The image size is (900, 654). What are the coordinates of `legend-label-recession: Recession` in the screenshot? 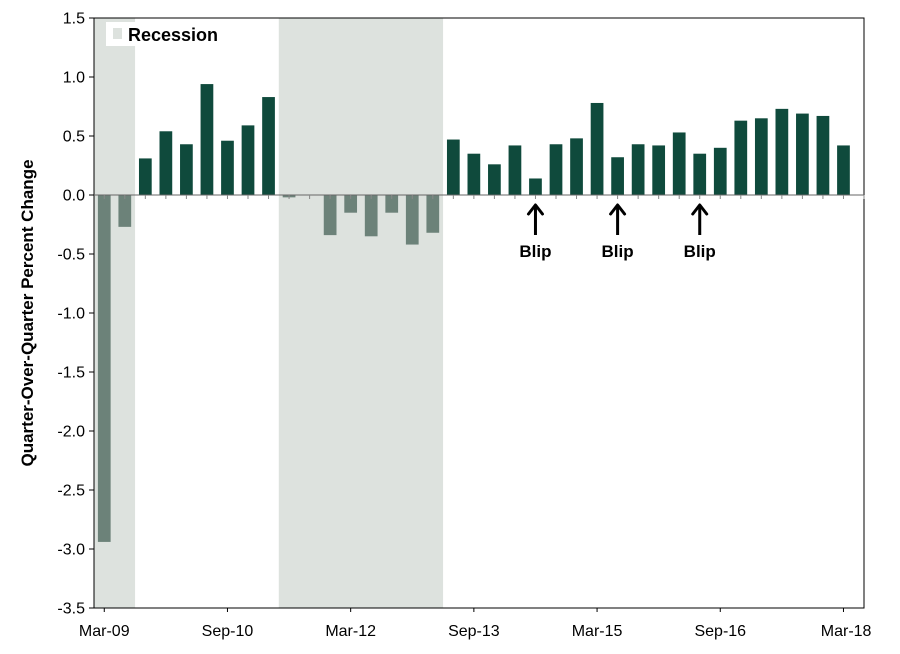 It's located at (173, 35).